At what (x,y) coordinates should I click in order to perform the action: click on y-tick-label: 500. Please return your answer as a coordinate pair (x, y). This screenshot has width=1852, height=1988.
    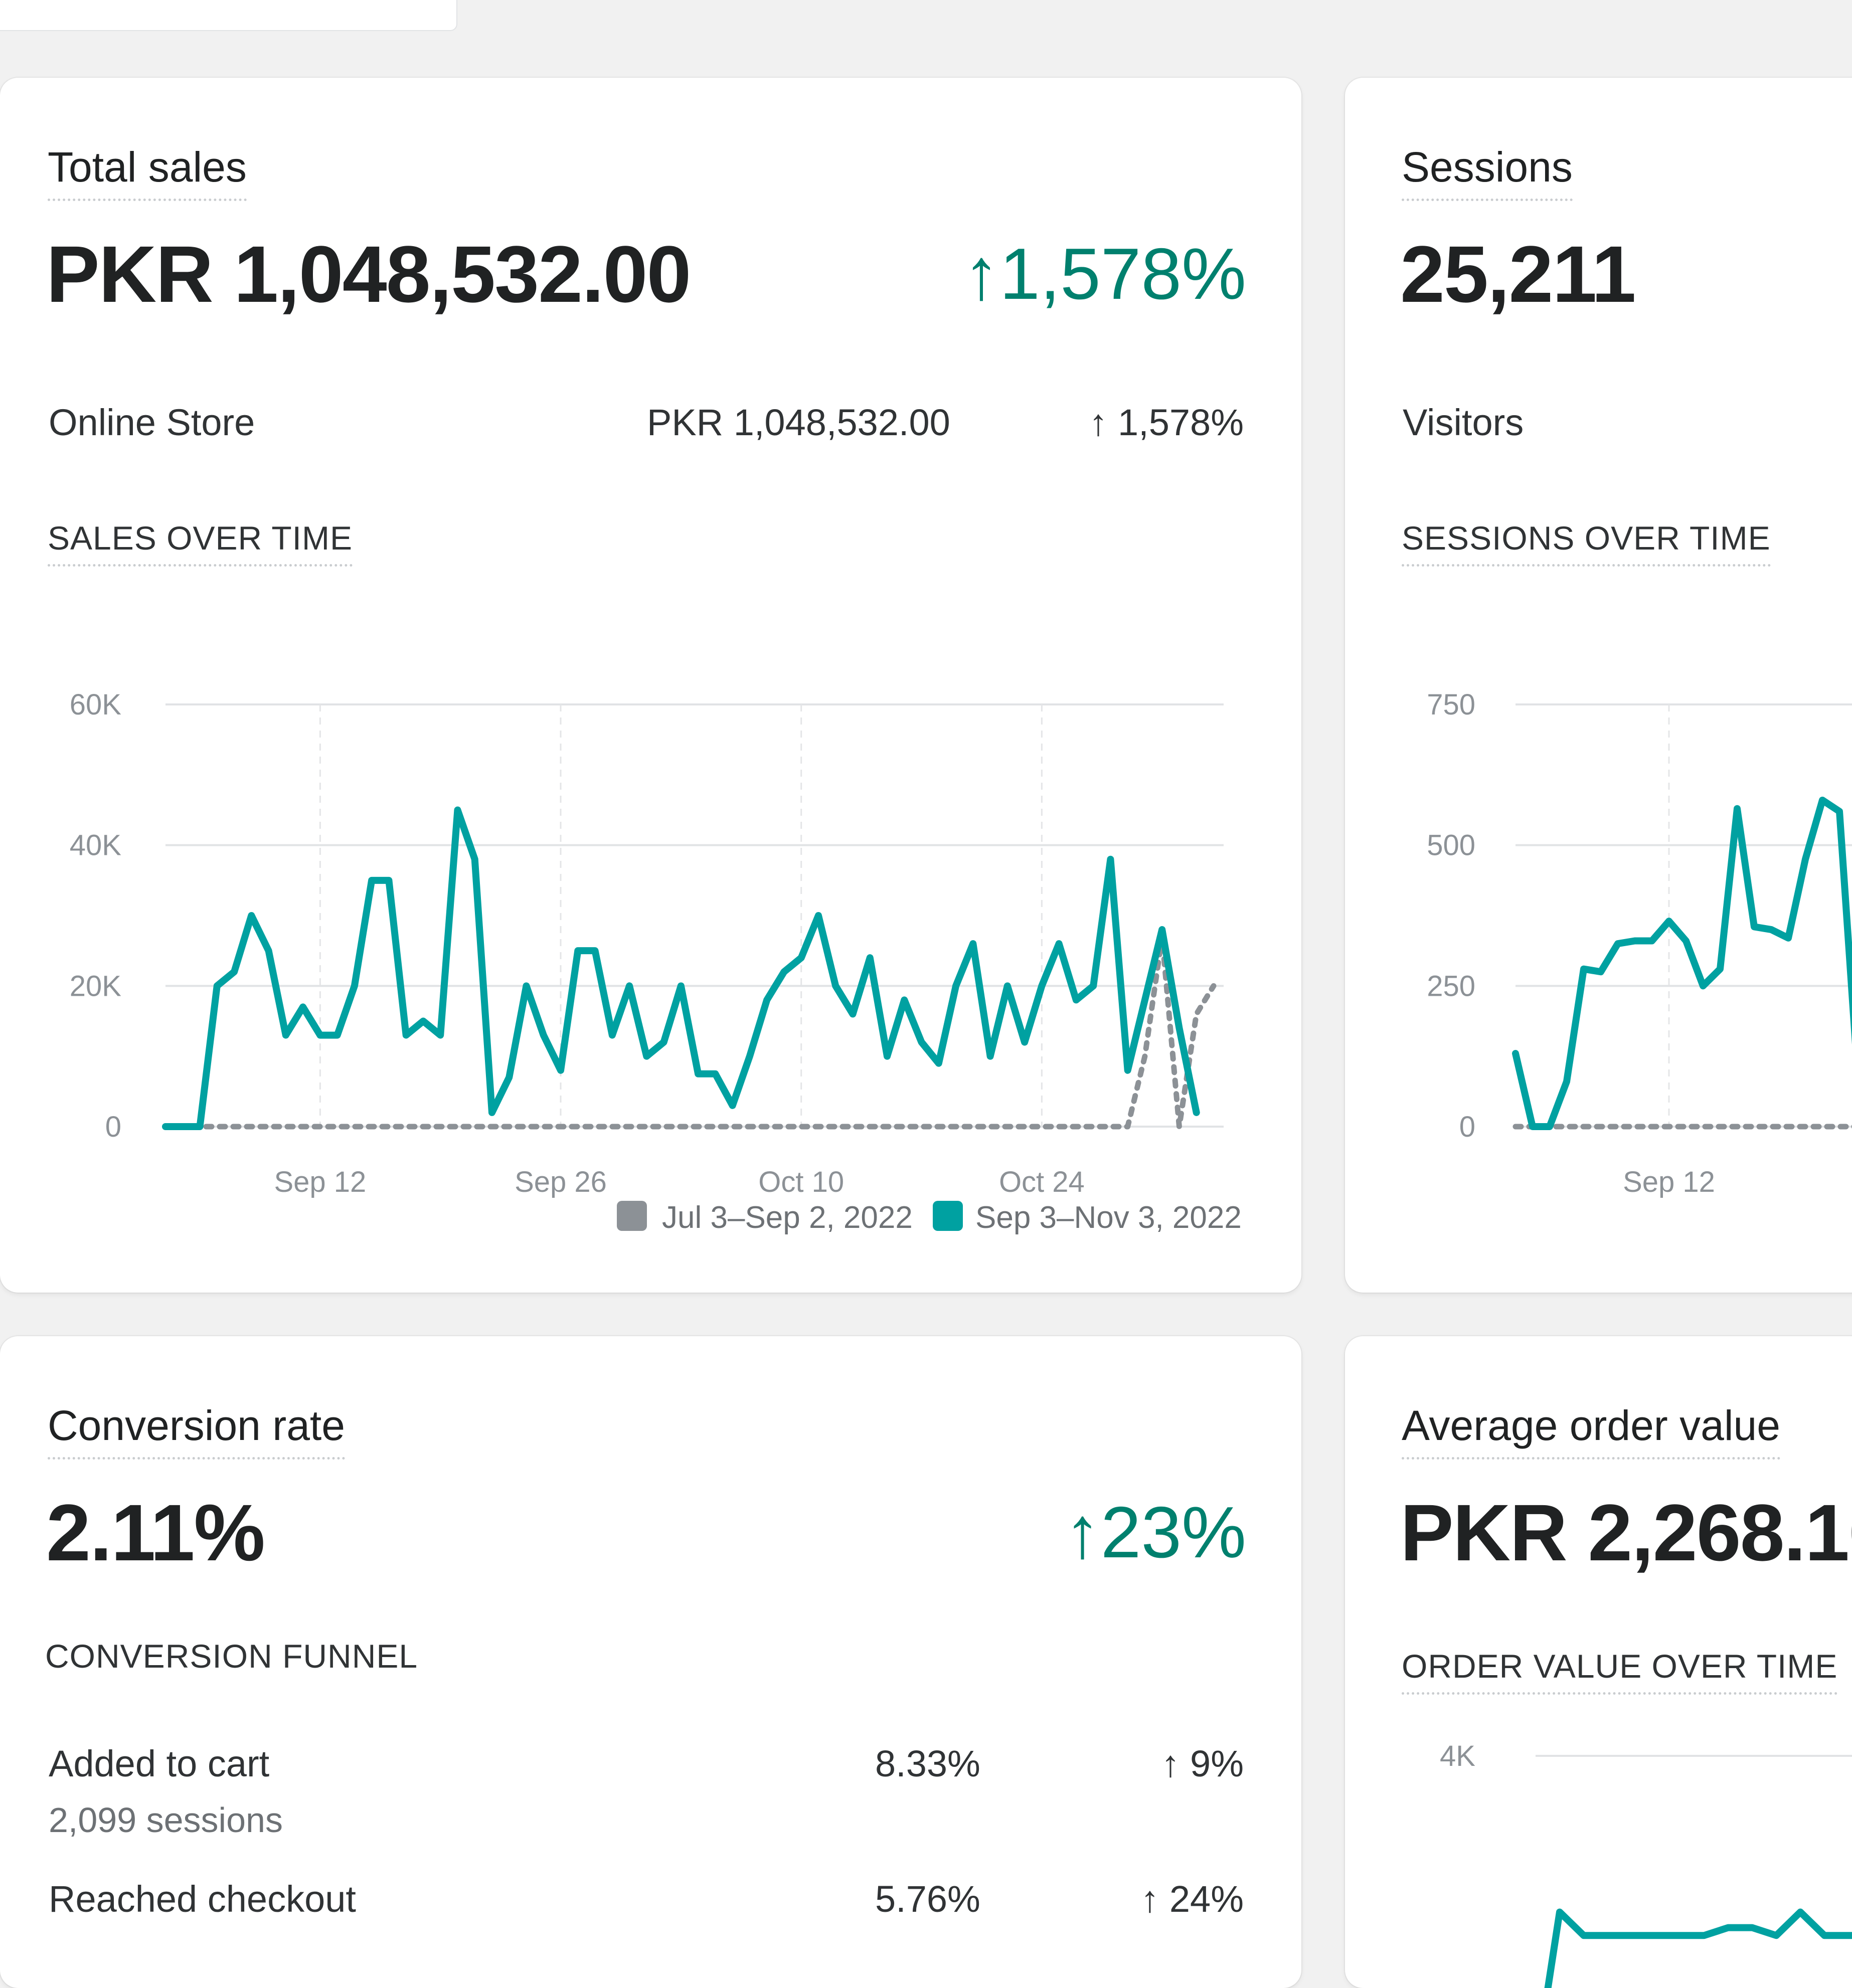
    Looking at the image, I should click on (1451, 845).